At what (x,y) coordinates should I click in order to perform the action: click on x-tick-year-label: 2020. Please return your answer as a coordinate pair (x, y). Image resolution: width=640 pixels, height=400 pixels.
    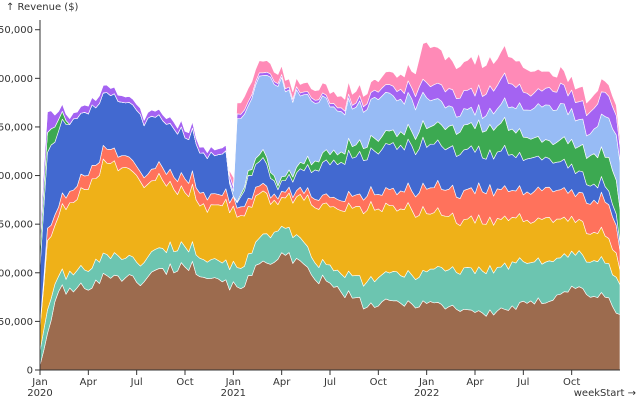
    Looking at the image, I should click on (39, 393).